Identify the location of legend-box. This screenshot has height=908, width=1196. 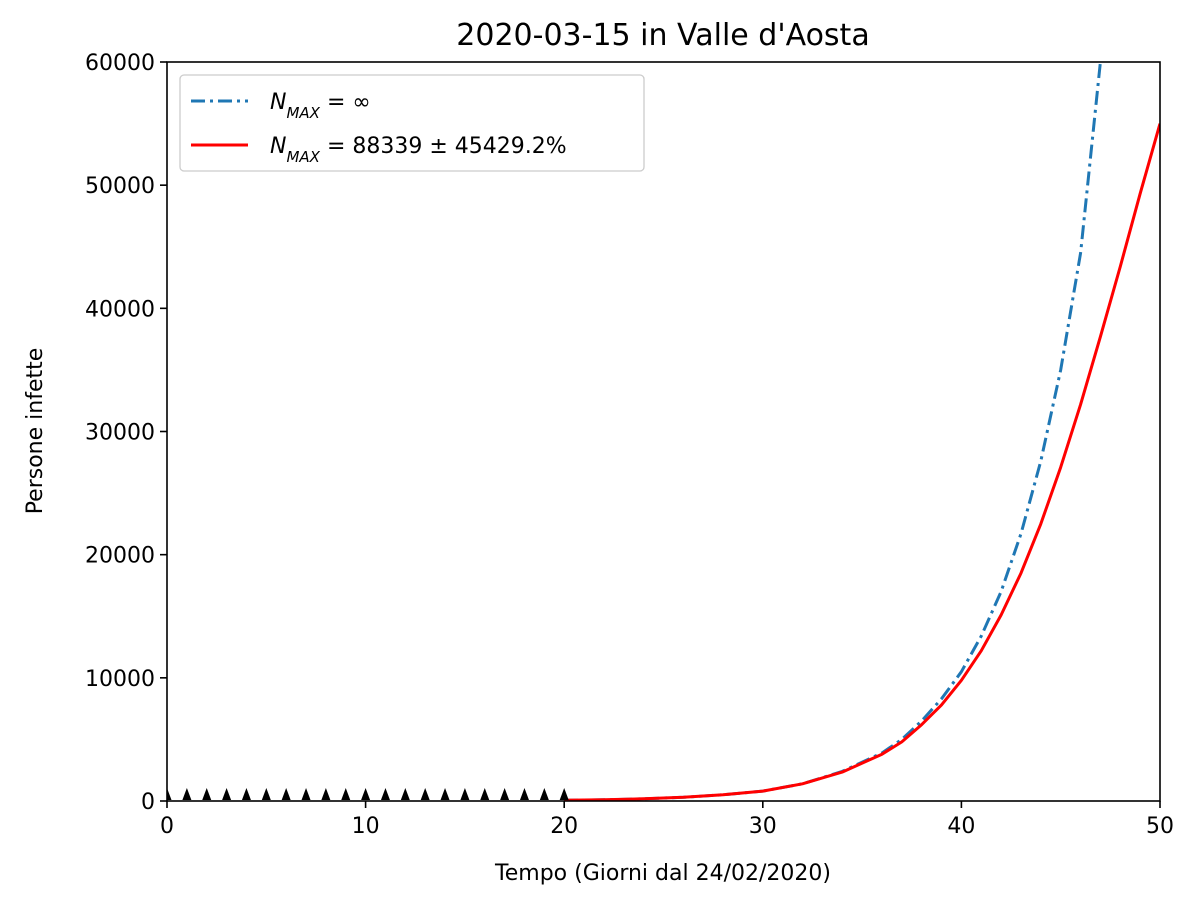
(412, 123).